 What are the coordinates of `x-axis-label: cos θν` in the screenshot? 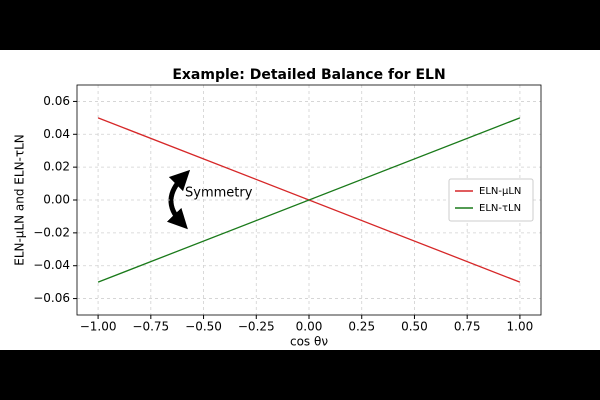 It's located at (309, 342).